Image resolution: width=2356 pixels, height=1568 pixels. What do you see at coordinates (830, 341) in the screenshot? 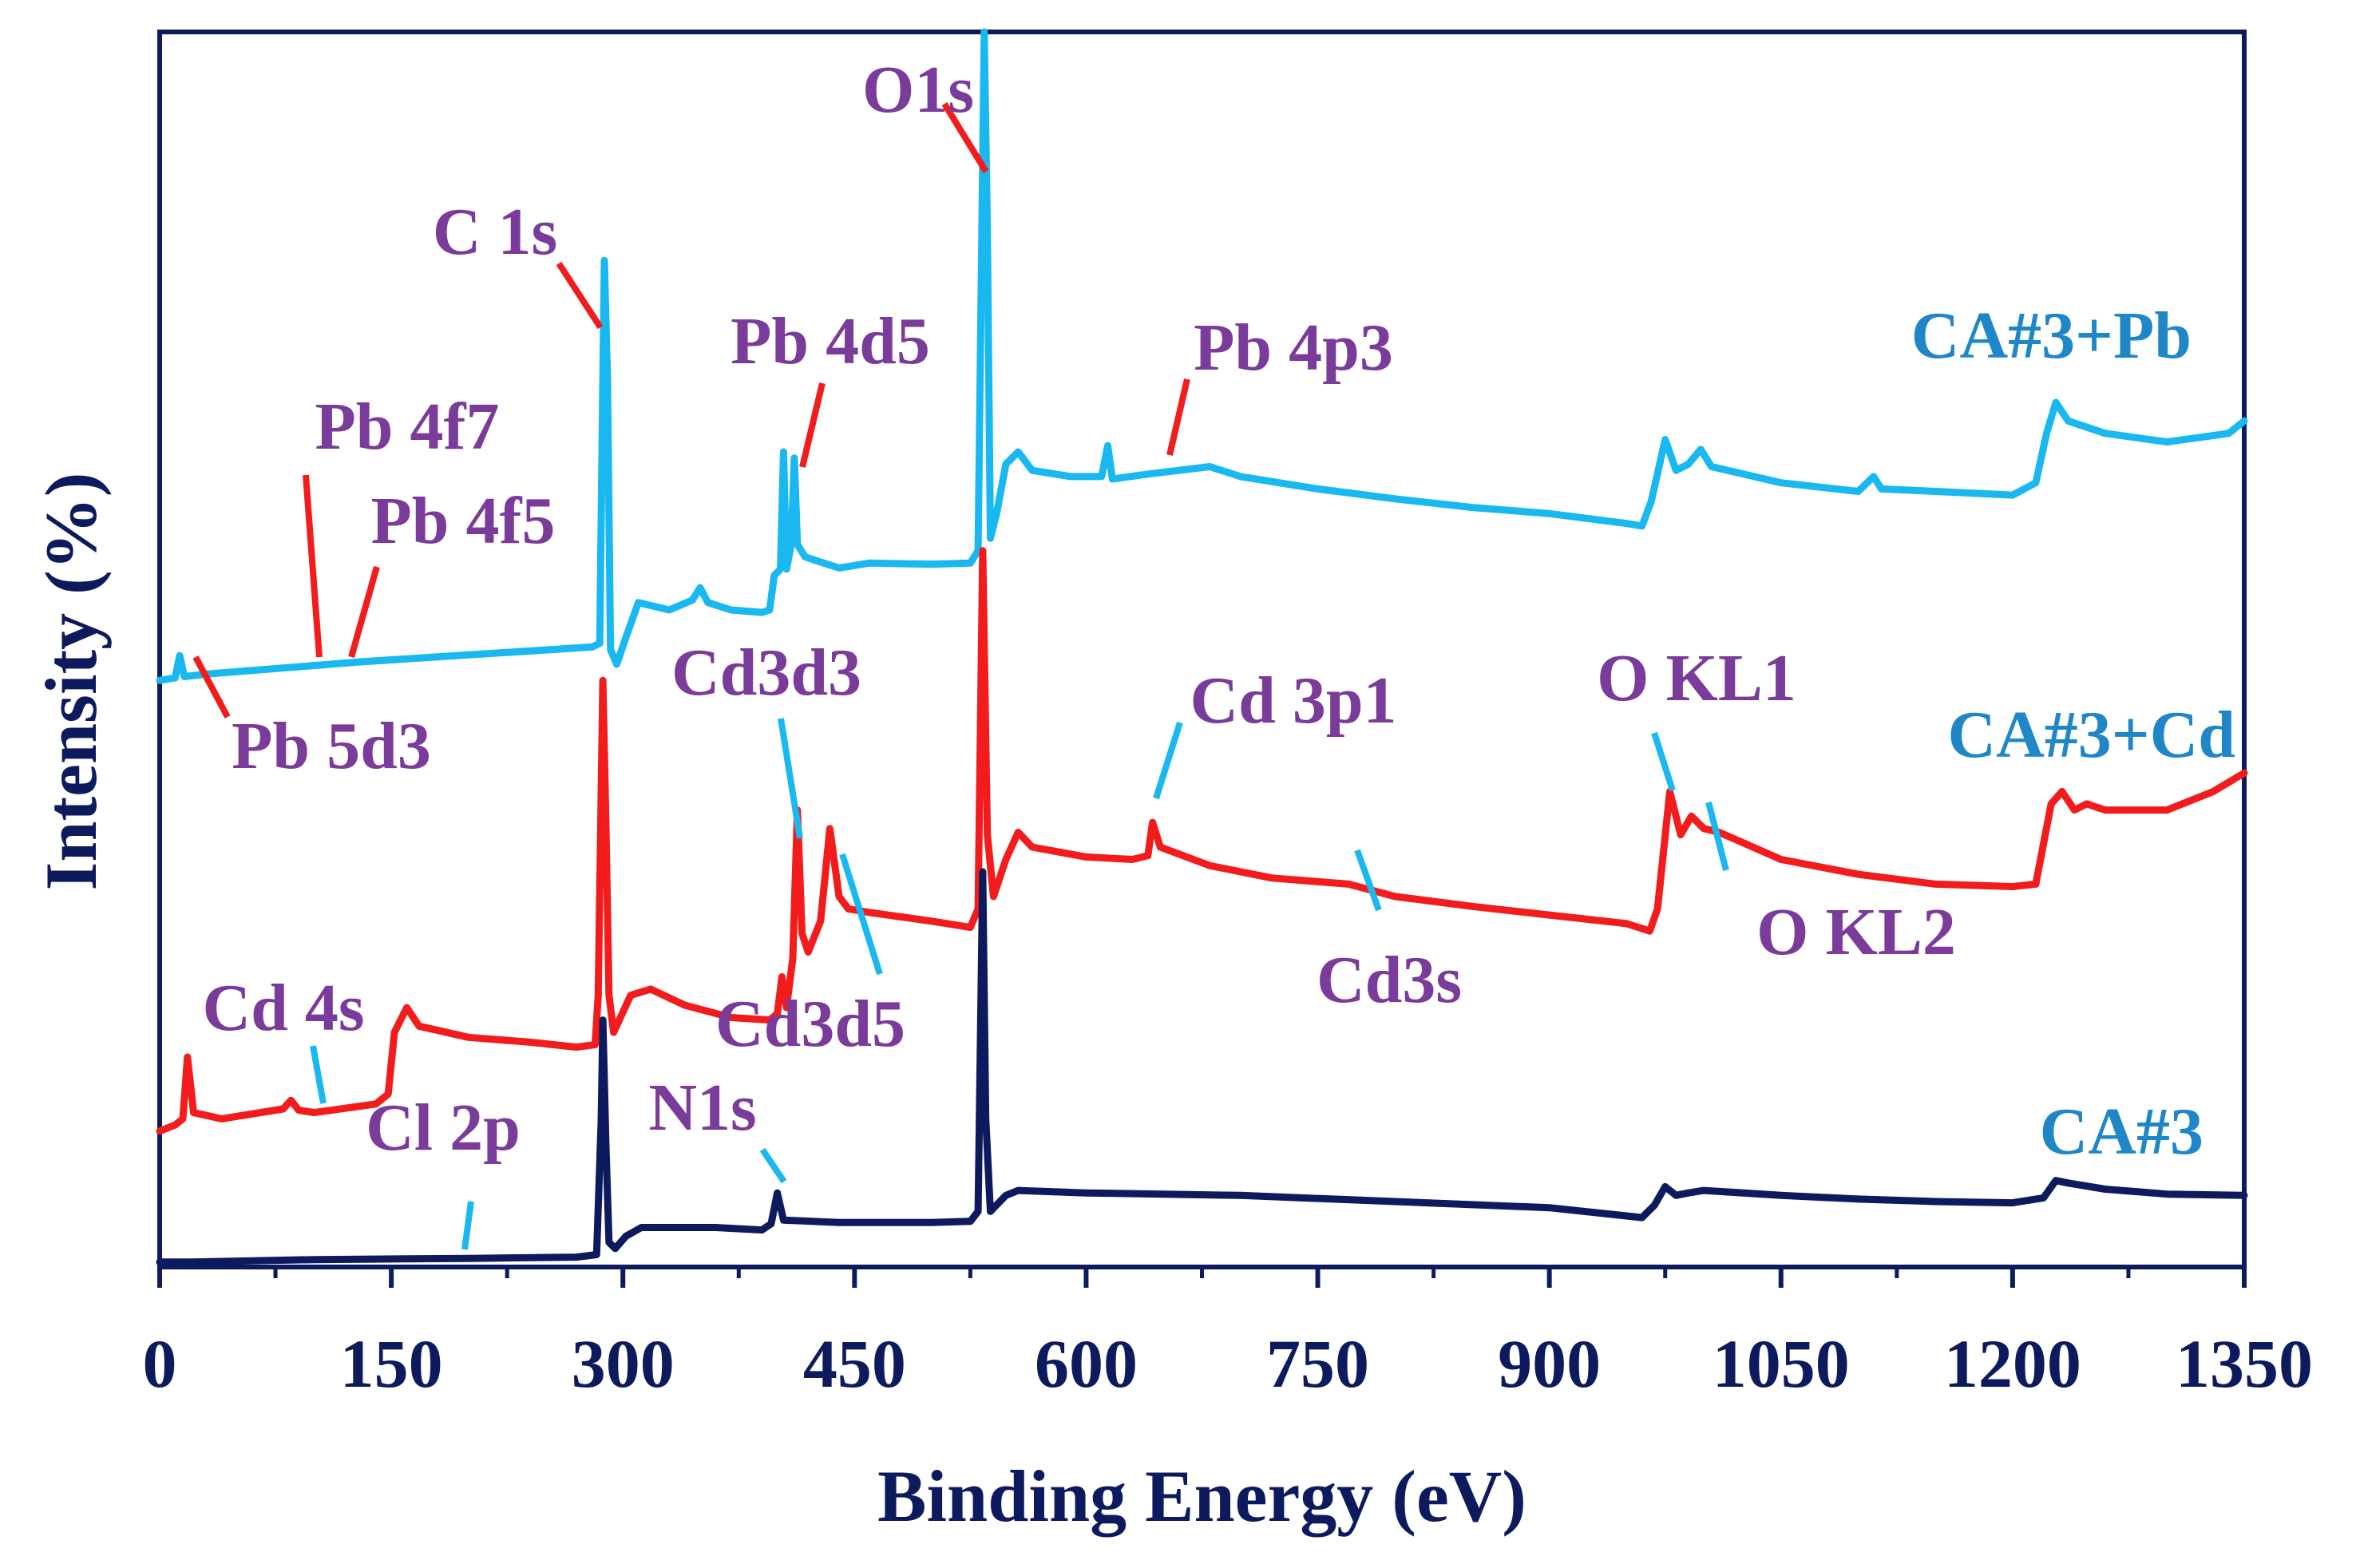
I see `peak-label-pb-4d5: Pb 4d5` at bounding box center [830, 341].